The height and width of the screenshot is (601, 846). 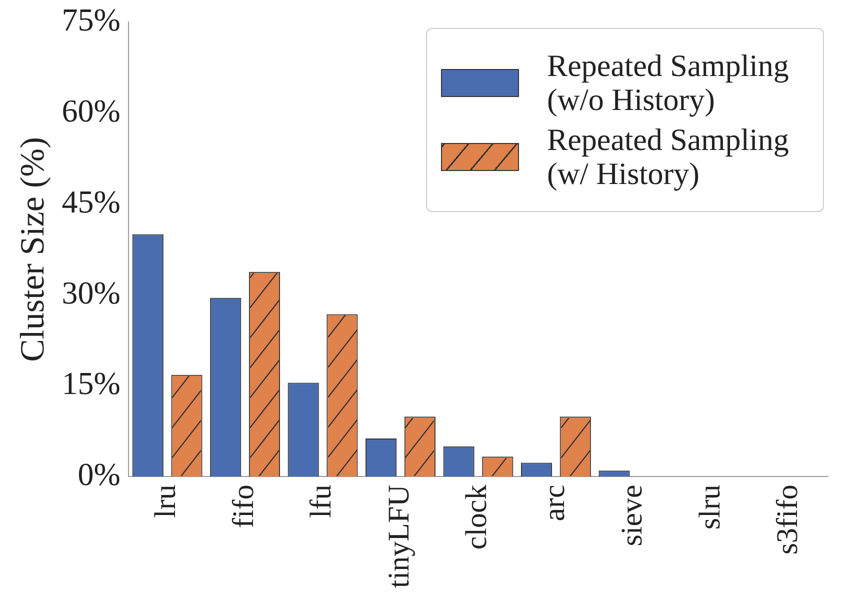 I want to click on x-tick-label: lfu, so click(x=321, y=501).